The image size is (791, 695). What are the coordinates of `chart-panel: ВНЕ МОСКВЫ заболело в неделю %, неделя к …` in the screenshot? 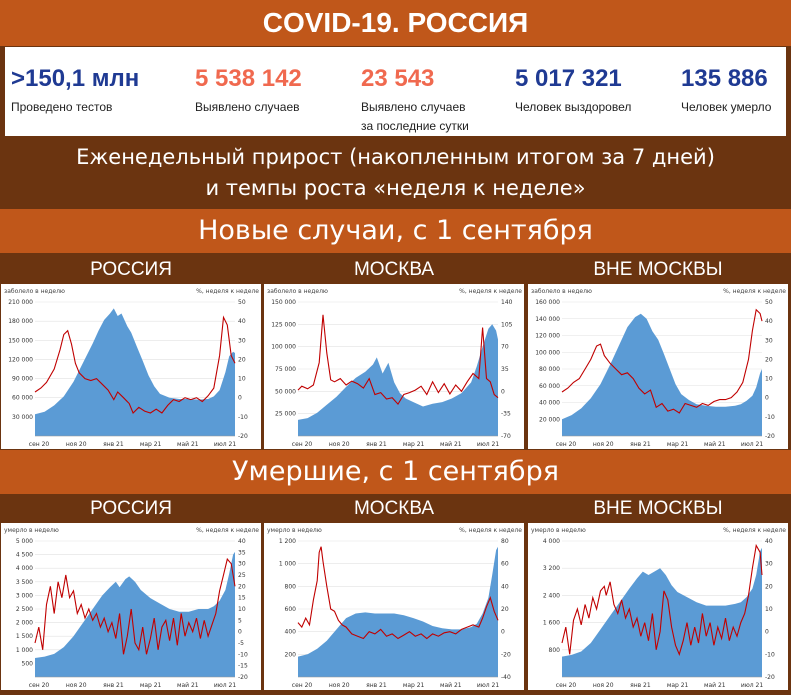 It's located at (658, 352).